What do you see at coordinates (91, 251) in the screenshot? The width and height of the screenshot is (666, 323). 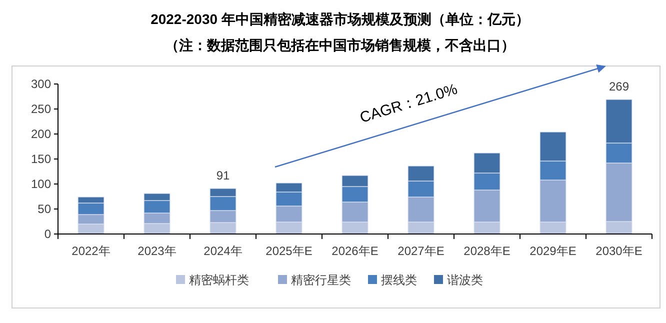 I see `x-tick-label: 2022年` at bounding box center [91, 251].